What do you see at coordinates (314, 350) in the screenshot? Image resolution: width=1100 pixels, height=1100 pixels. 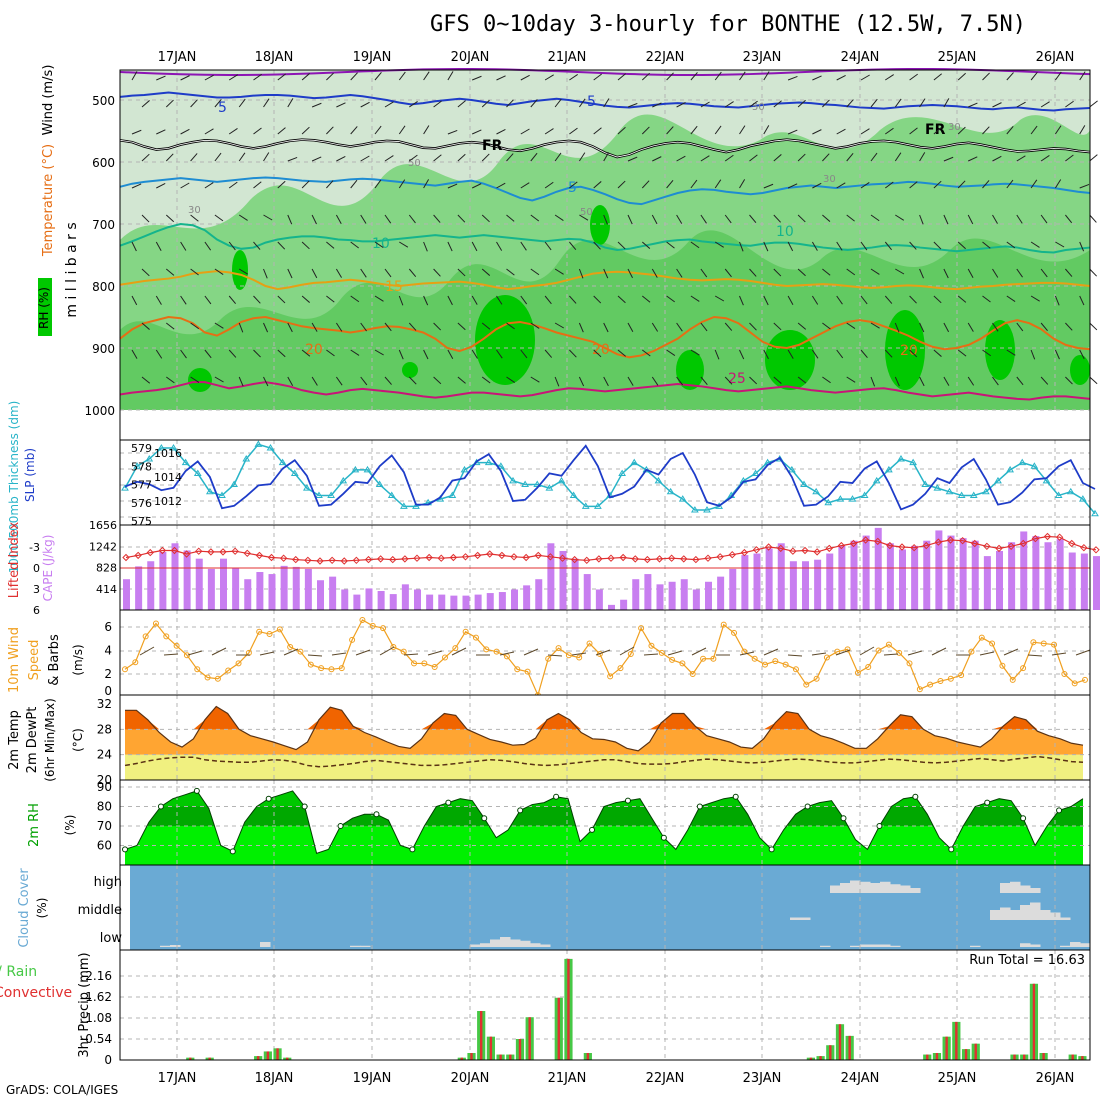 I see `contour-label: 20` at bounding box center [314, 350].